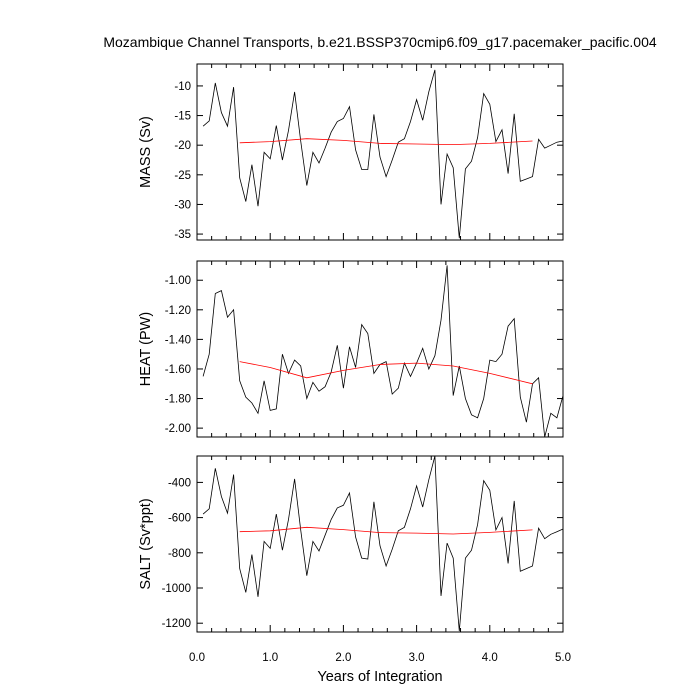 The image size is (700, 700). What do you see at coordinates (178, 340) in the screenshot?
I see `y-tick-label: -1.40` at bounding box center [178, 340].